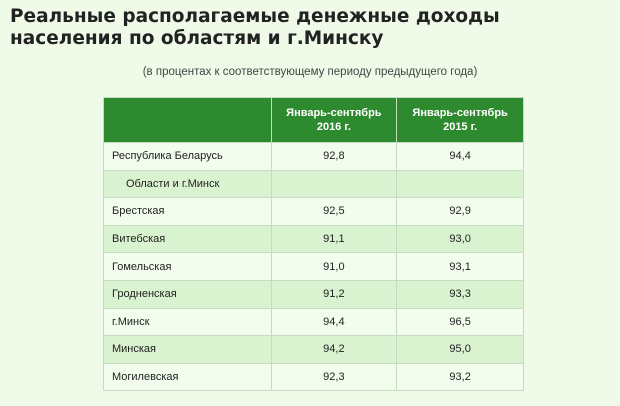  Describe the element at coordinates (187, 377) in the screenshot. I see `row-label: Могилевская` at that location.